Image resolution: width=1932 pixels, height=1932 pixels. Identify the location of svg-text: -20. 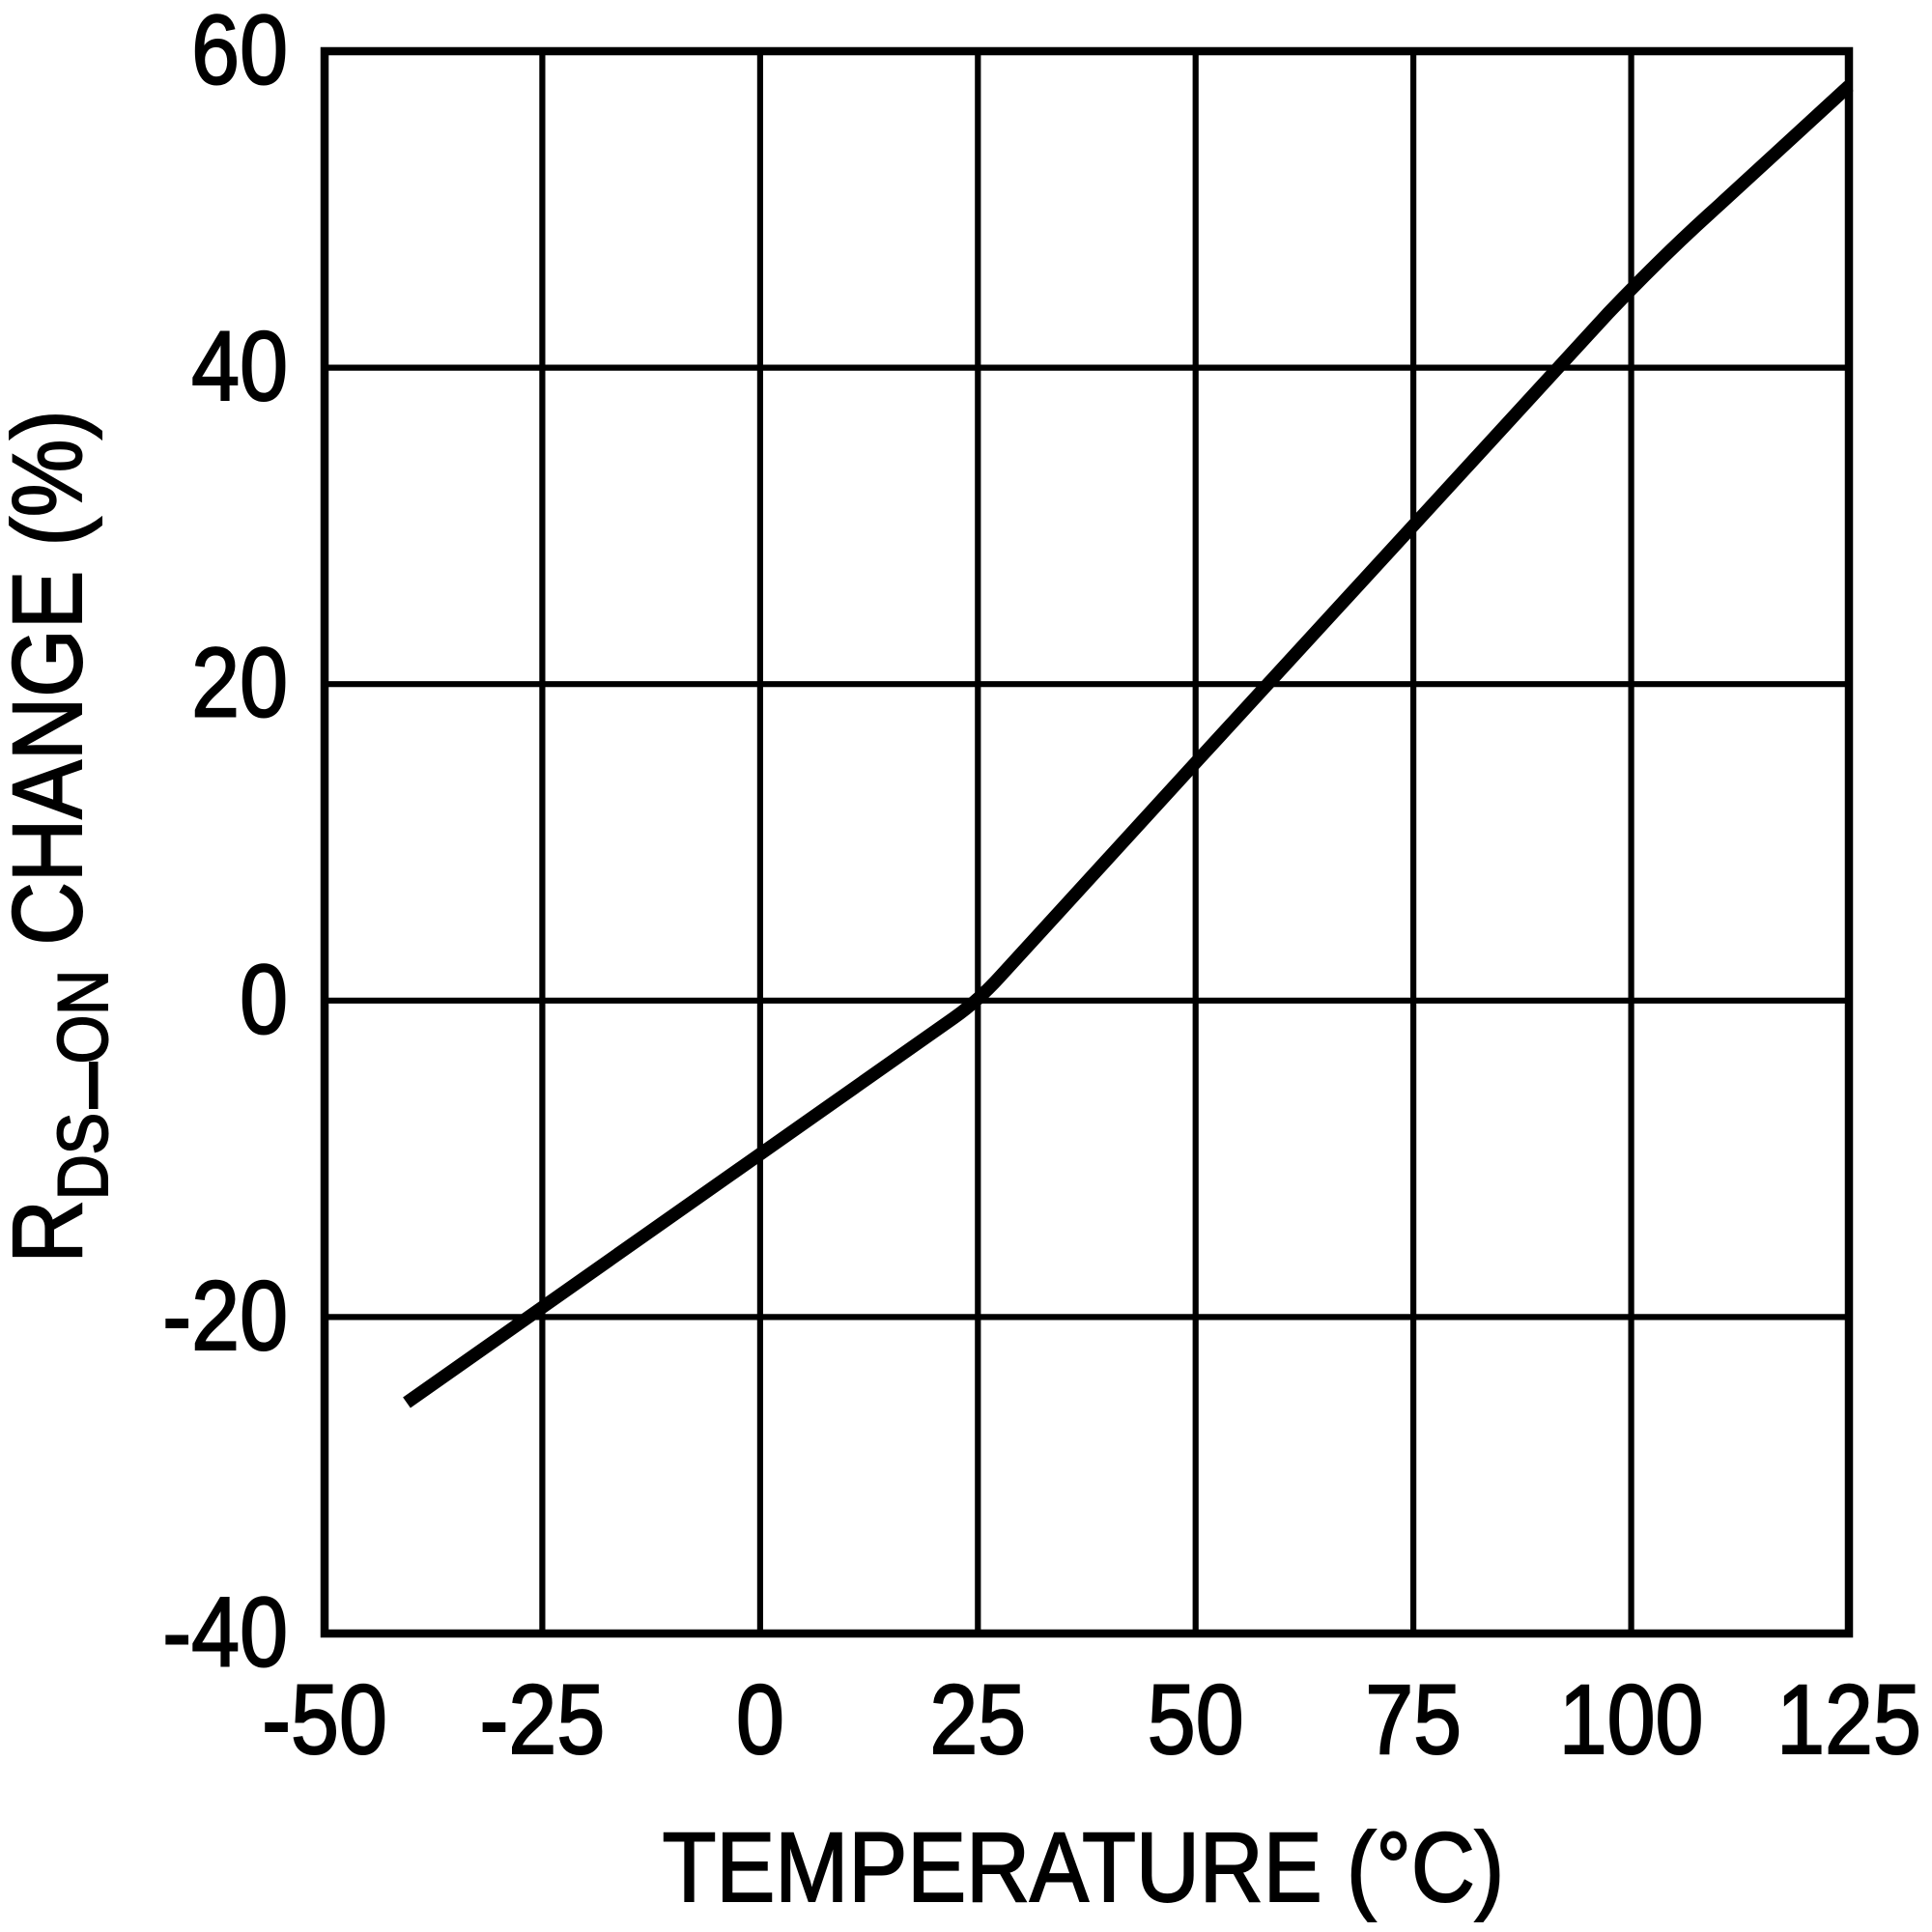
(225, 1317).